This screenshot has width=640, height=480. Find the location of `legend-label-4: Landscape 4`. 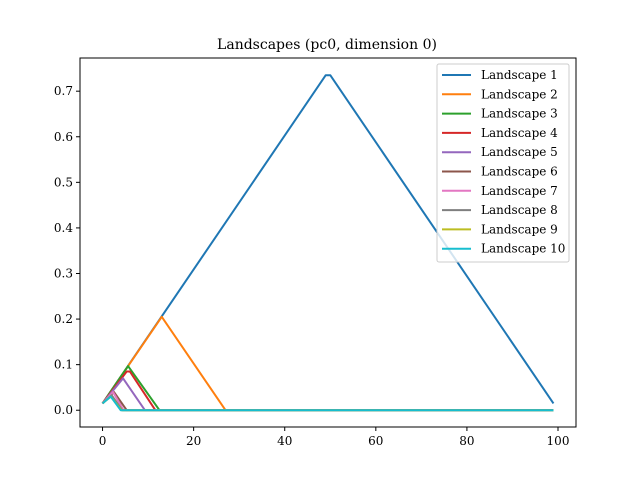

legend-label-4: Landscape 4 is located at coordinates (519, 133).